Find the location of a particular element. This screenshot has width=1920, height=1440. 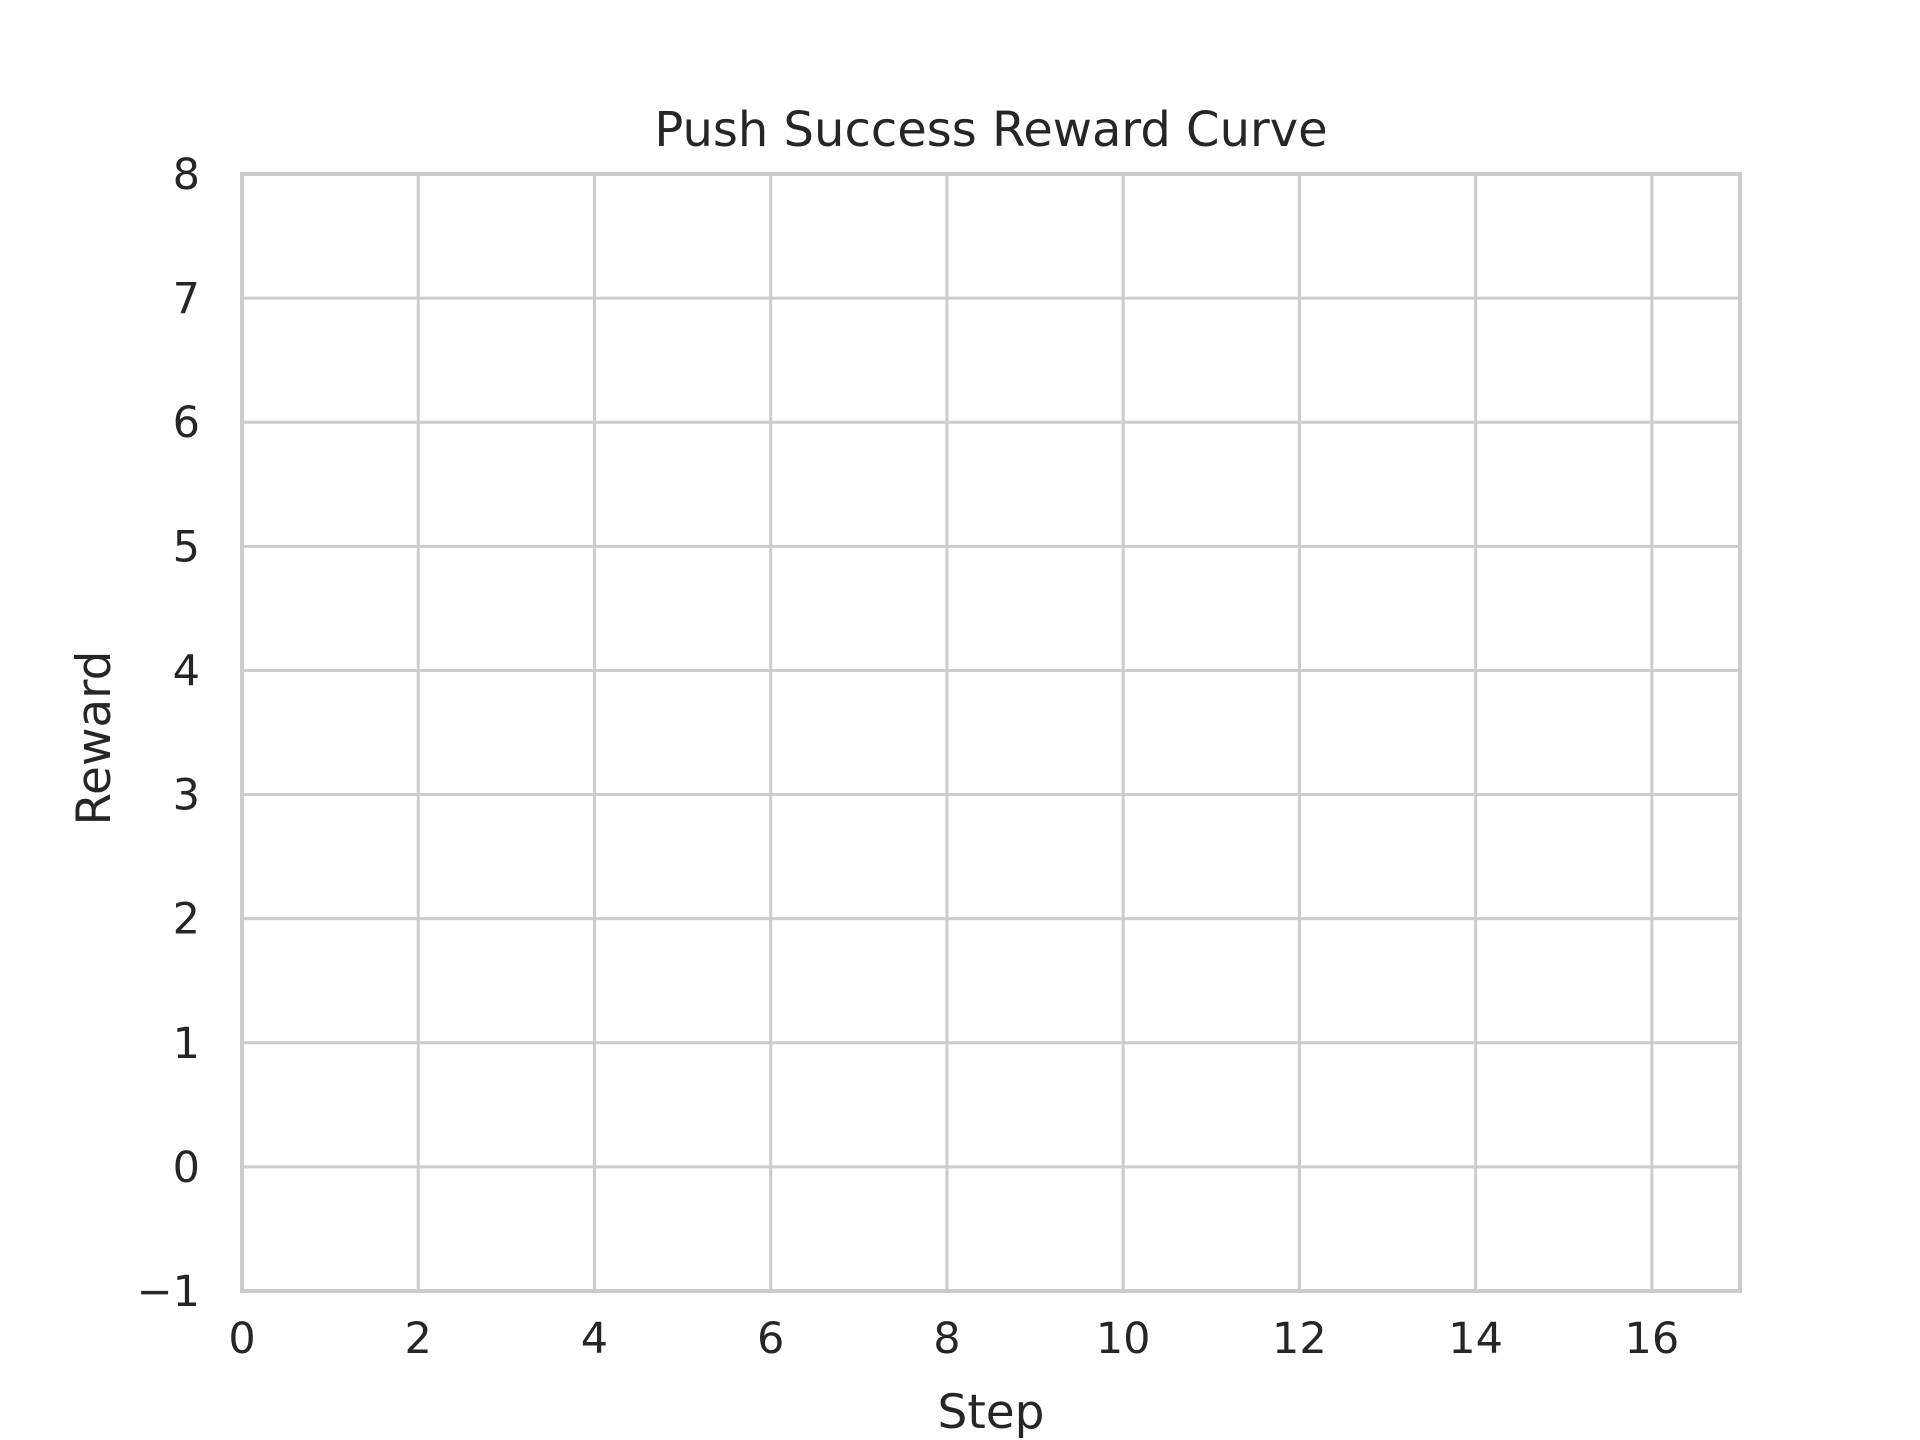

y-tick-label: 2 is located at coordinates (186, 920).